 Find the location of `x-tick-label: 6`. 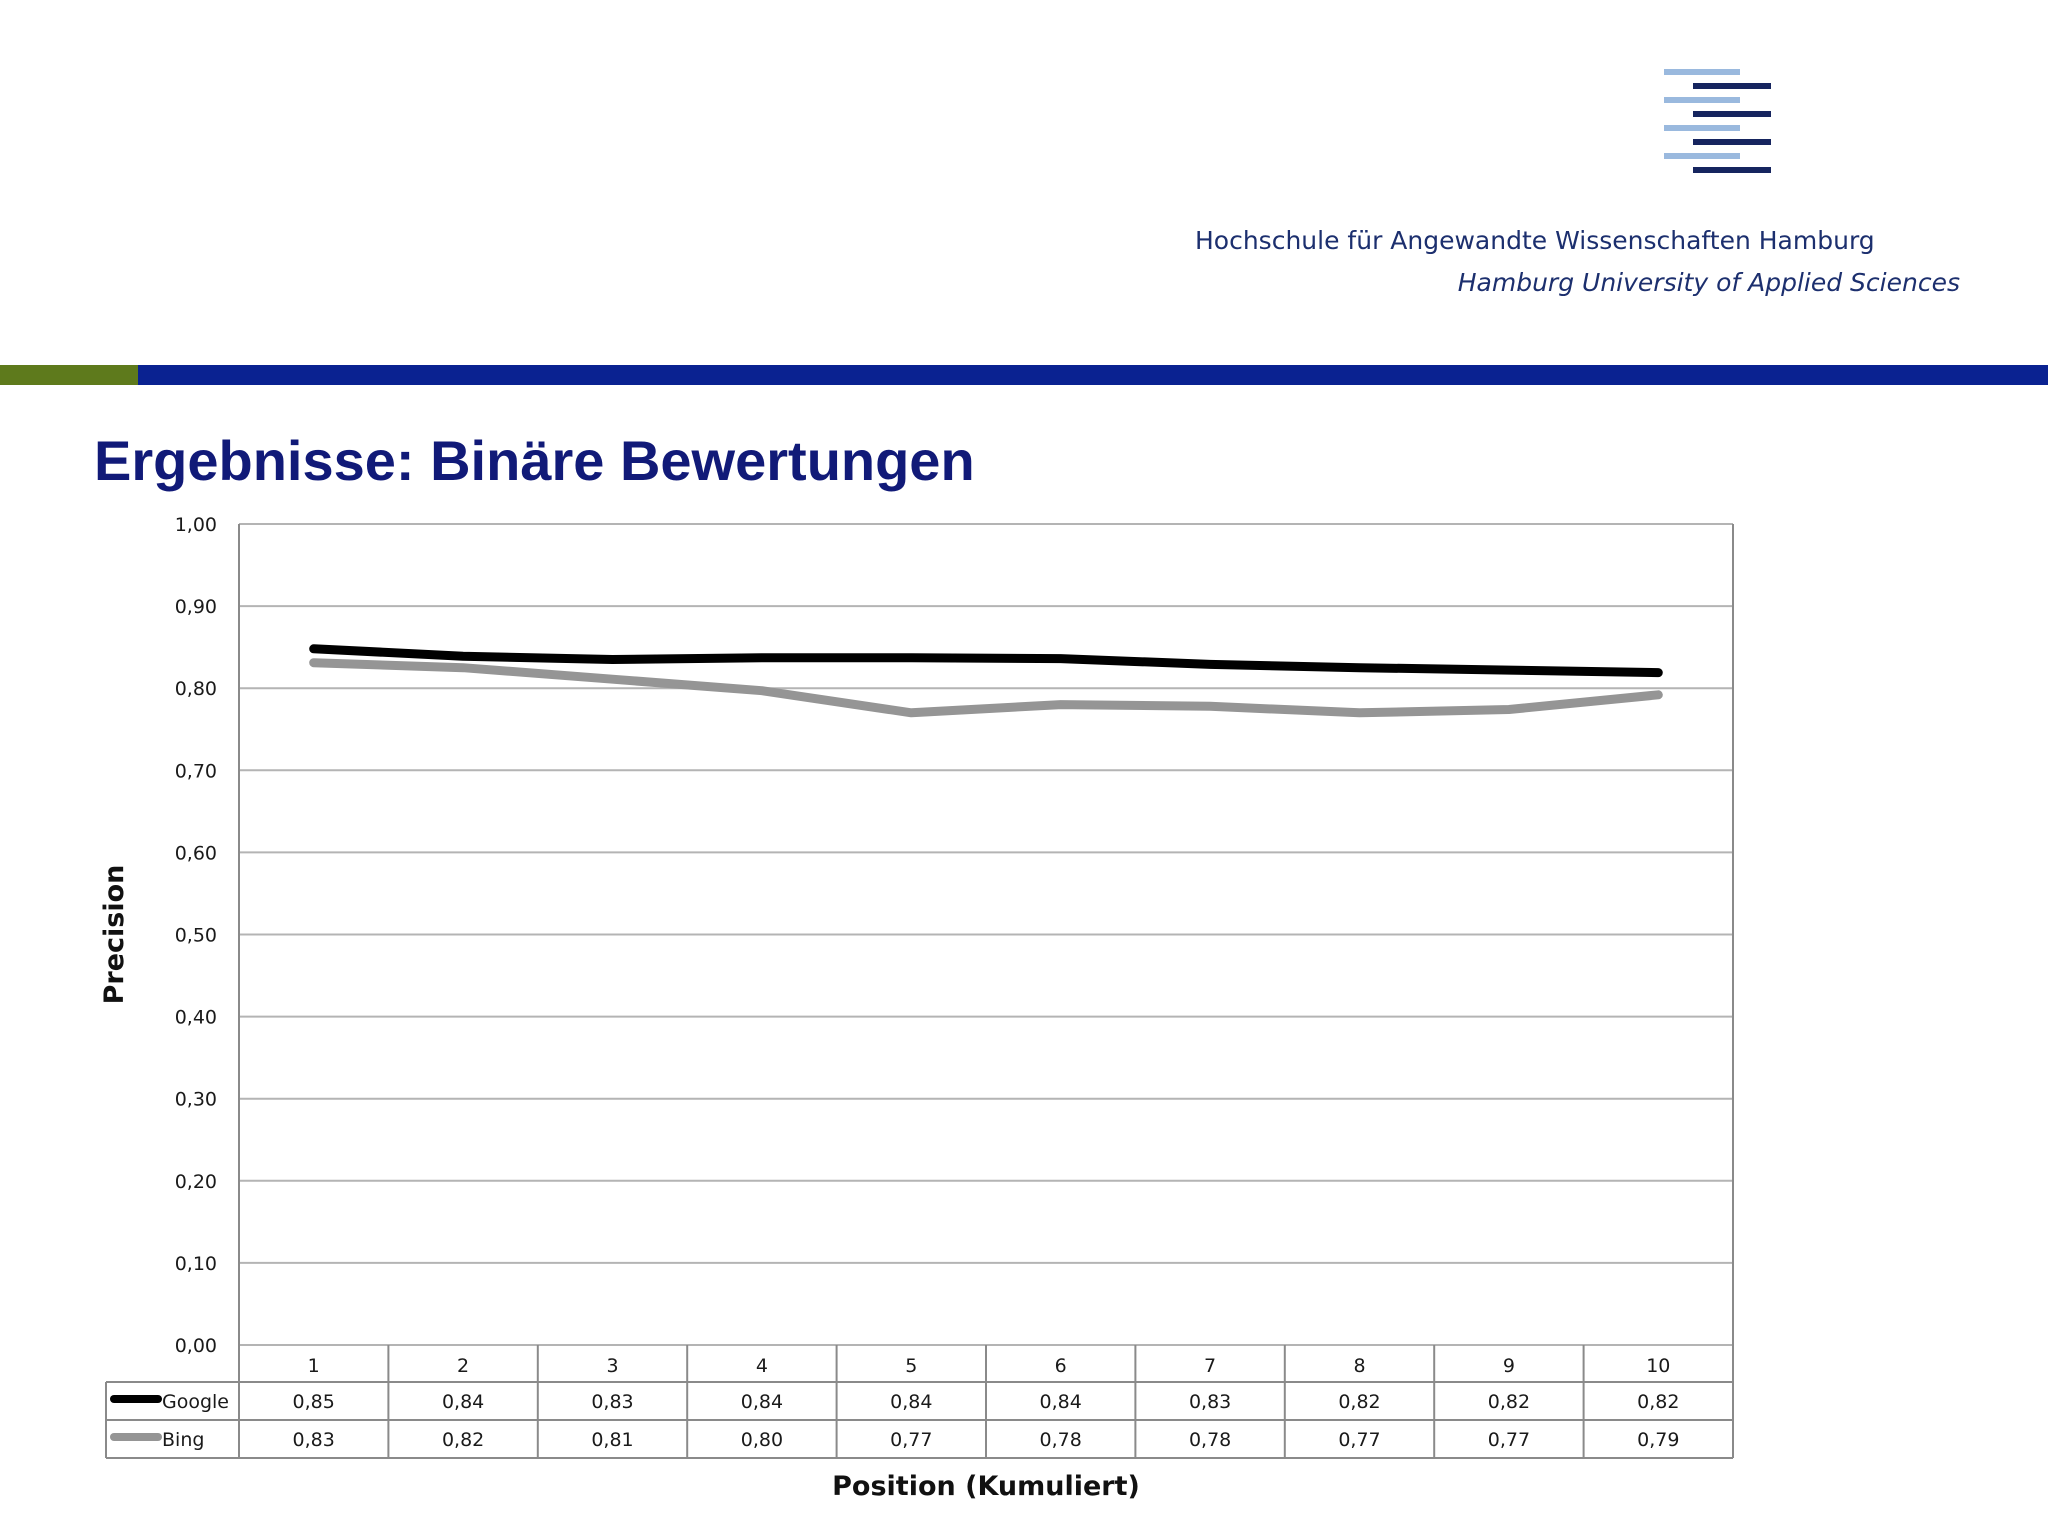

x-tick-label: 6 is located at coordinates (1061, 1366).